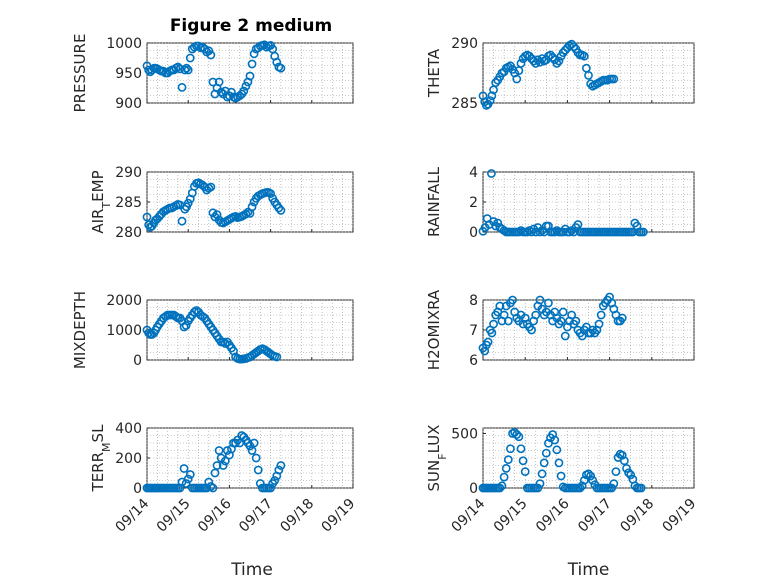 The image size is (778, 583). I want to click on ytick-label: 4, so click(473, 173).